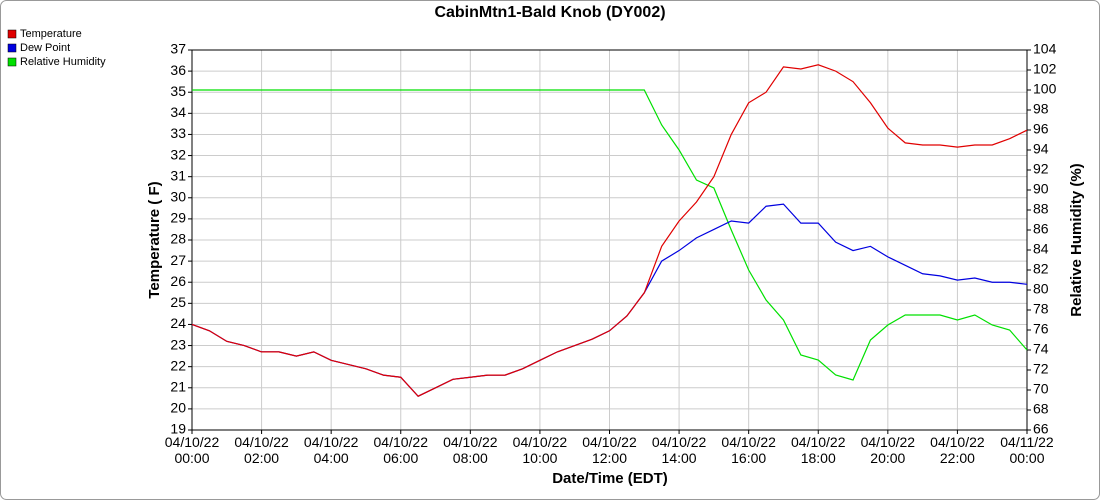 This screenshot has width=1100, height=500. I want to click on x-tick-label: 04/10/22 22:00, so click(957, 450).